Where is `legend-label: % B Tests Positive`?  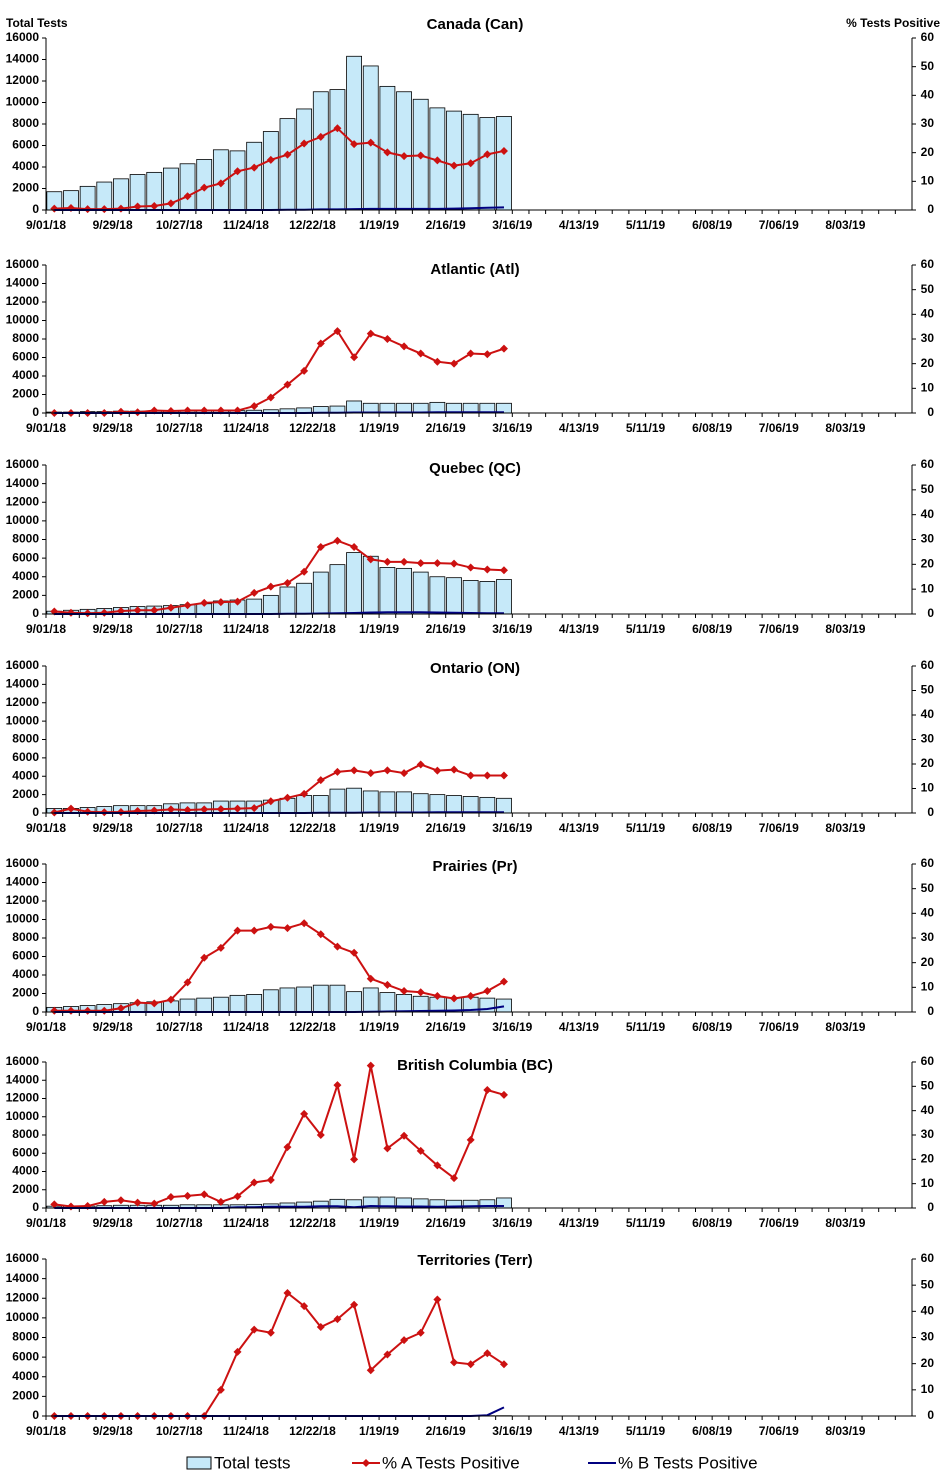 legend-label: % B Tests Positive is located at coordinates (688, 1462).